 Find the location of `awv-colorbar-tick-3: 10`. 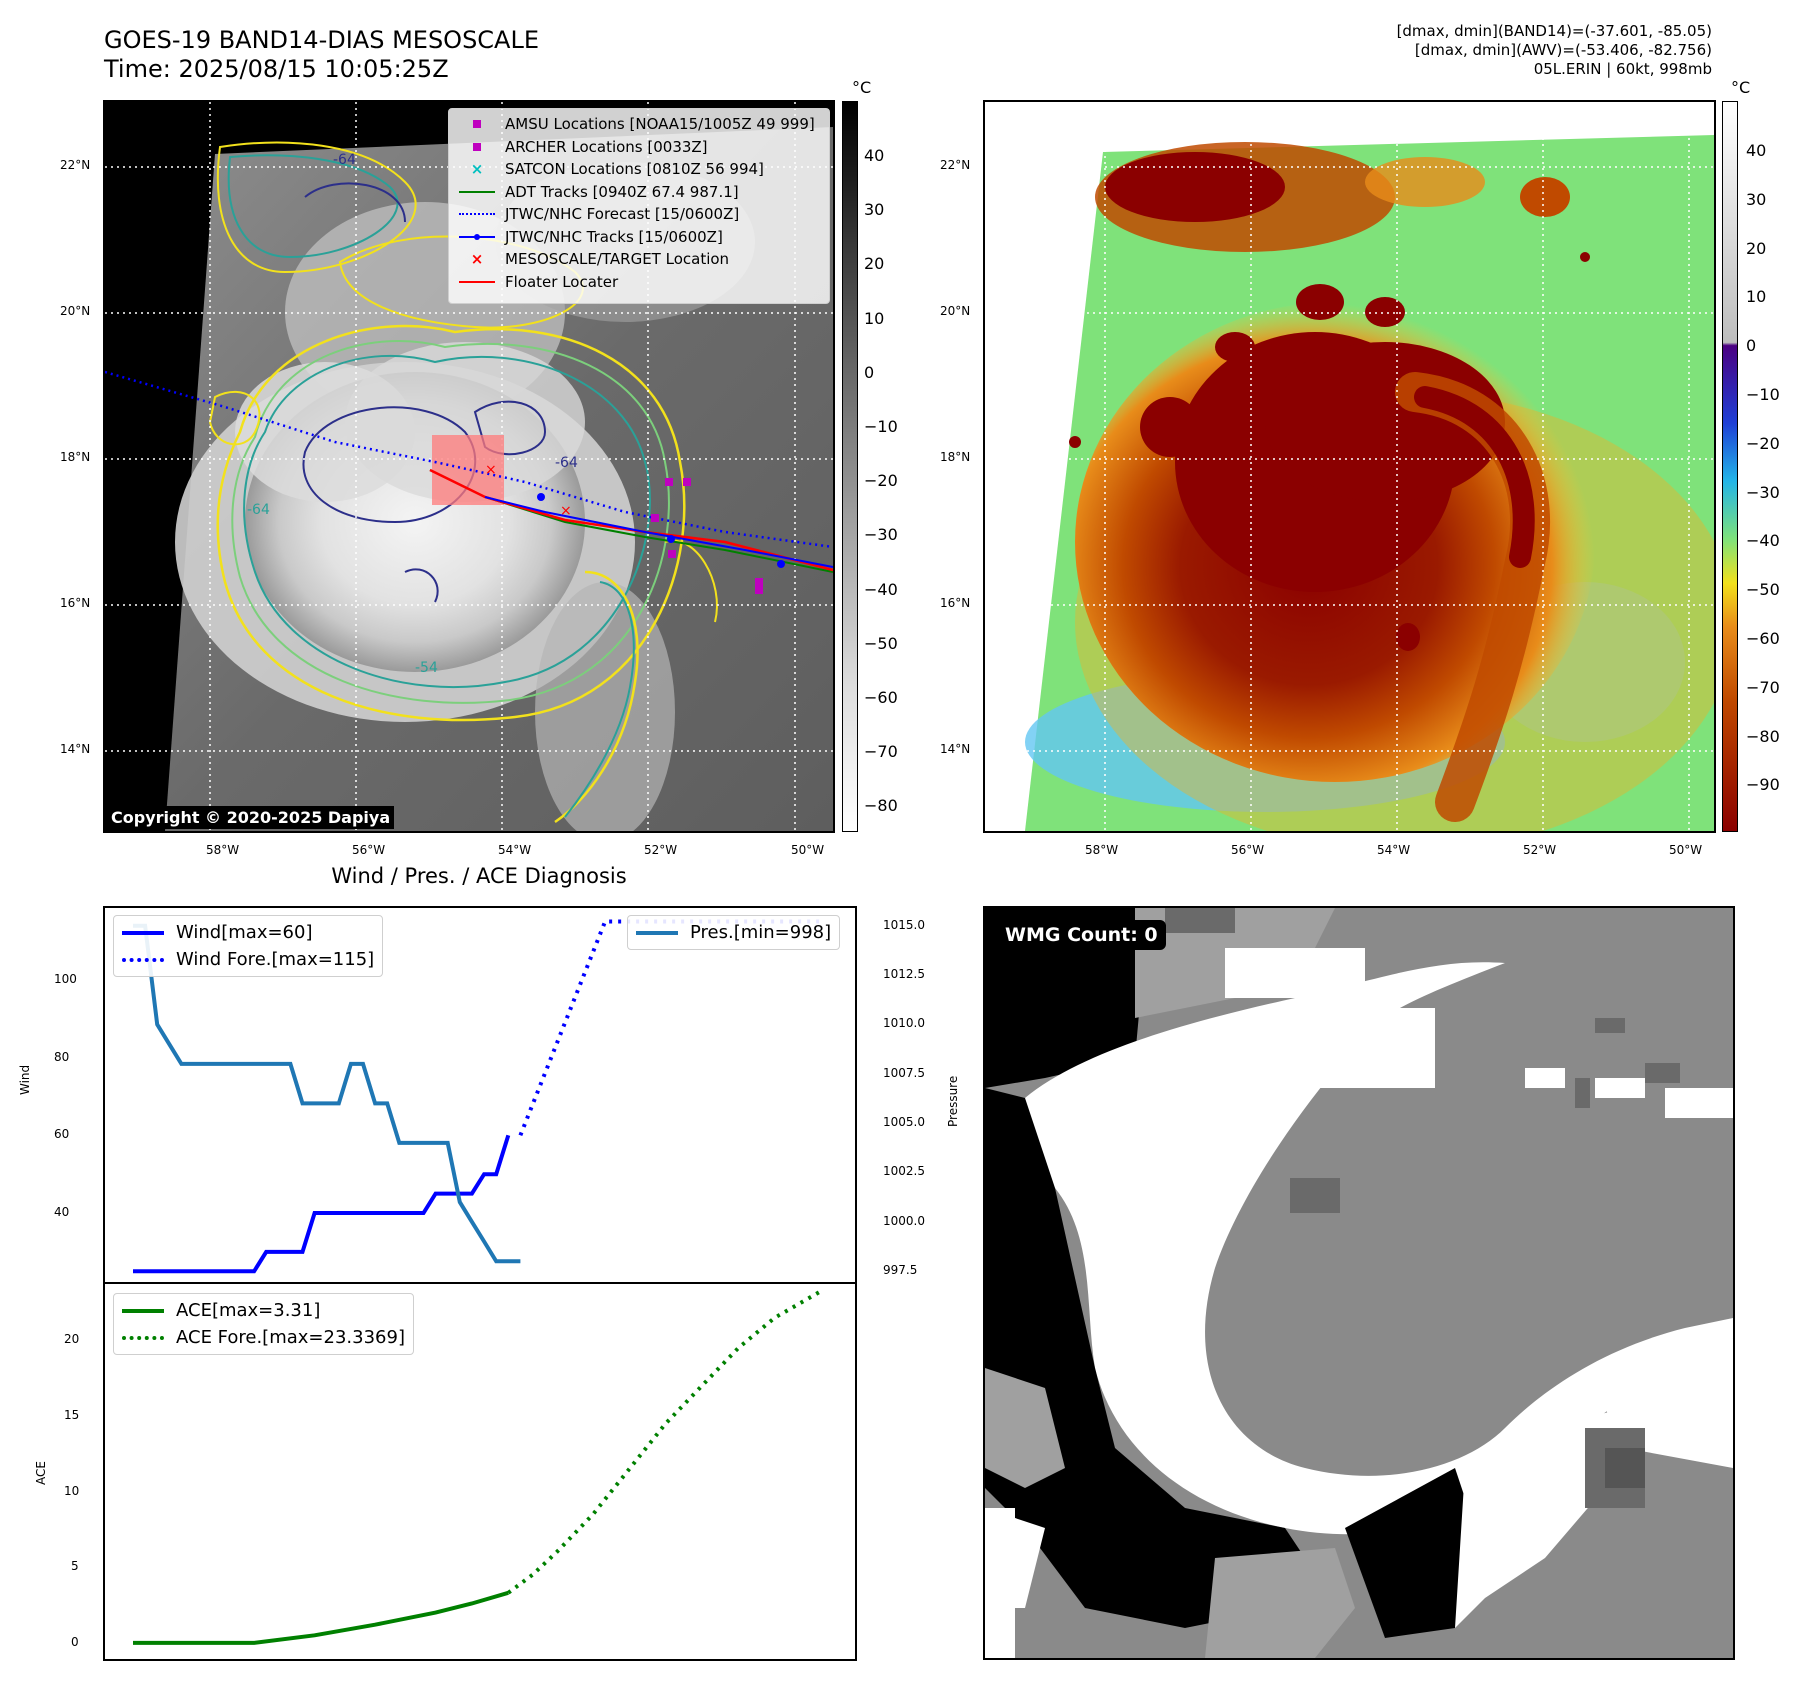

awv-colorbar-tick-3: 10 is located at coordinates (1756, 297).